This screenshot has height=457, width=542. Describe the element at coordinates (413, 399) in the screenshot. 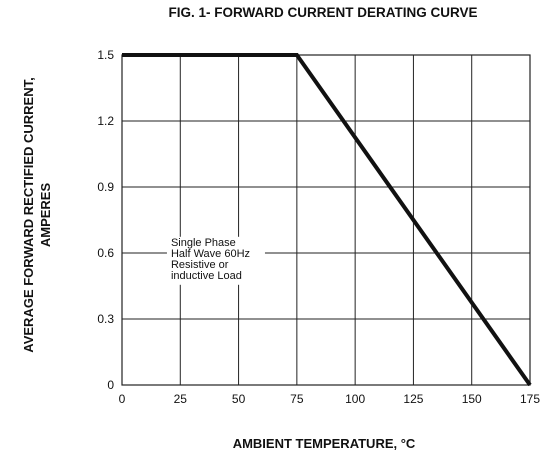

I see `x-tick-label-5: 125` at that location.